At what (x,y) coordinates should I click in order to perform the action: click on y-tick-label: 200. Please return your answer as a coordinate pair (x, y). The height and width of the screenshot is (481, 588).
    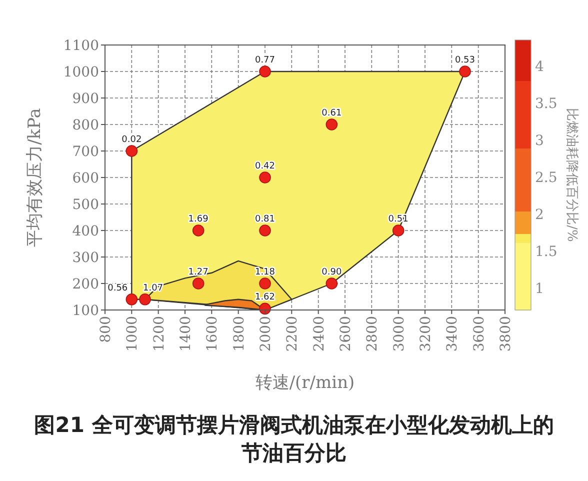
    Looking at the image, I should click on (85, 284).